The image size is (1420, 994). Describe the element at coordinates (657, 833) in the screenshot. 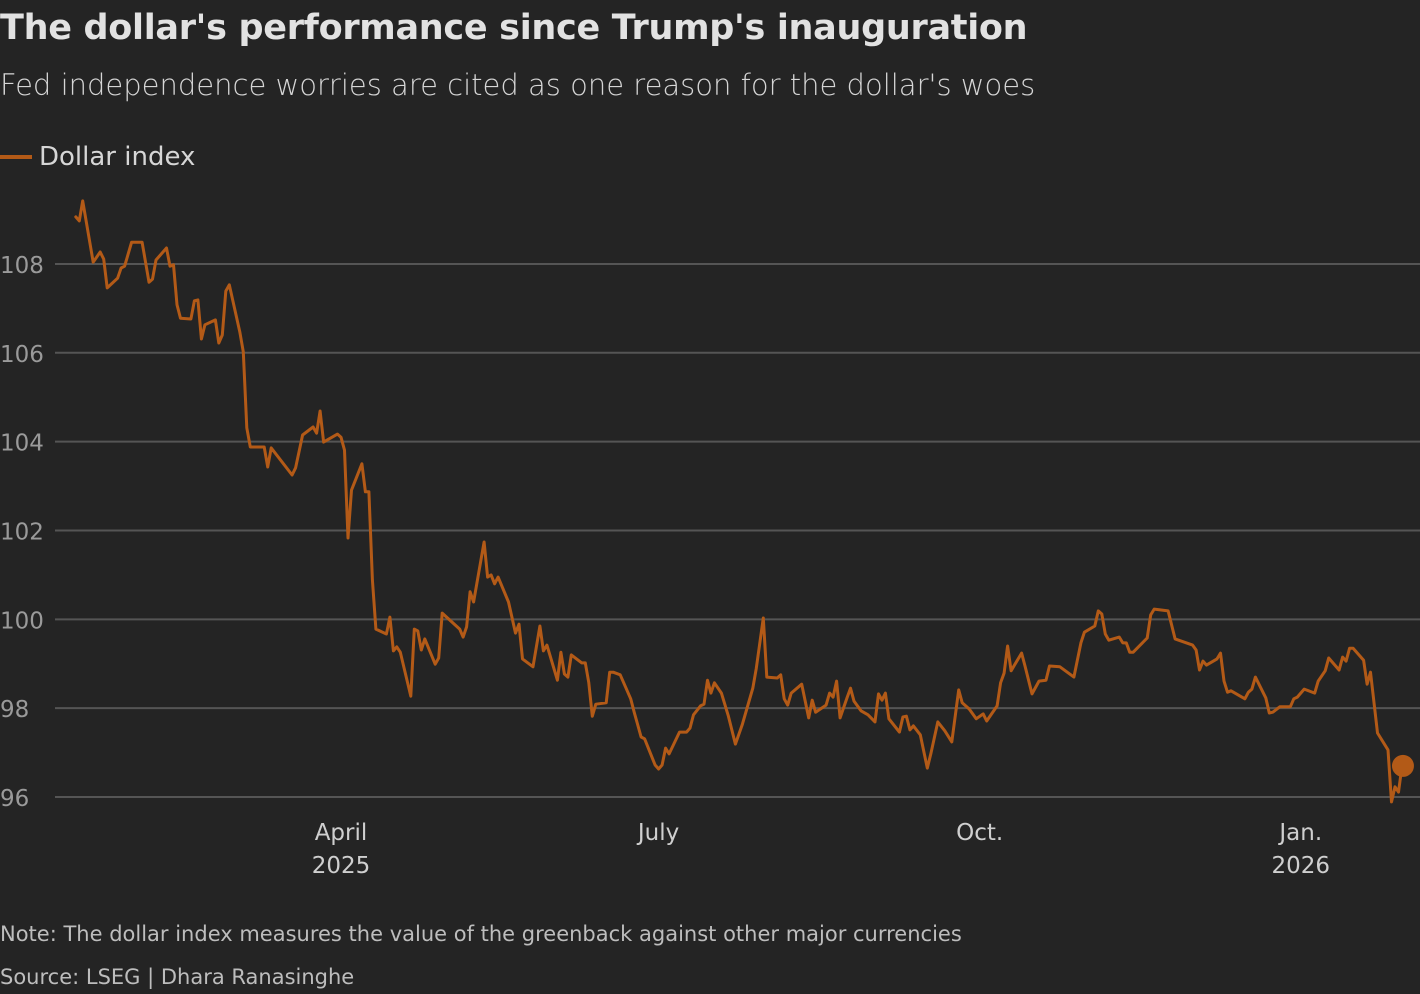

I see `x-tick-label-july: July` at that location.